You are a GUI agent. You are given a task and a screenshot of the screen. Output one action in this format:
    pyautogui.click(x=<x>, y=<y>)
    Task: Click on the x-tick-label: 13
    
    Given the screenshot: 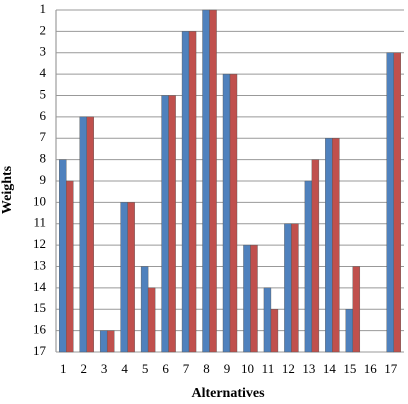 What is the action you would take?
    pyautogui.click(x=308, y=368)
    